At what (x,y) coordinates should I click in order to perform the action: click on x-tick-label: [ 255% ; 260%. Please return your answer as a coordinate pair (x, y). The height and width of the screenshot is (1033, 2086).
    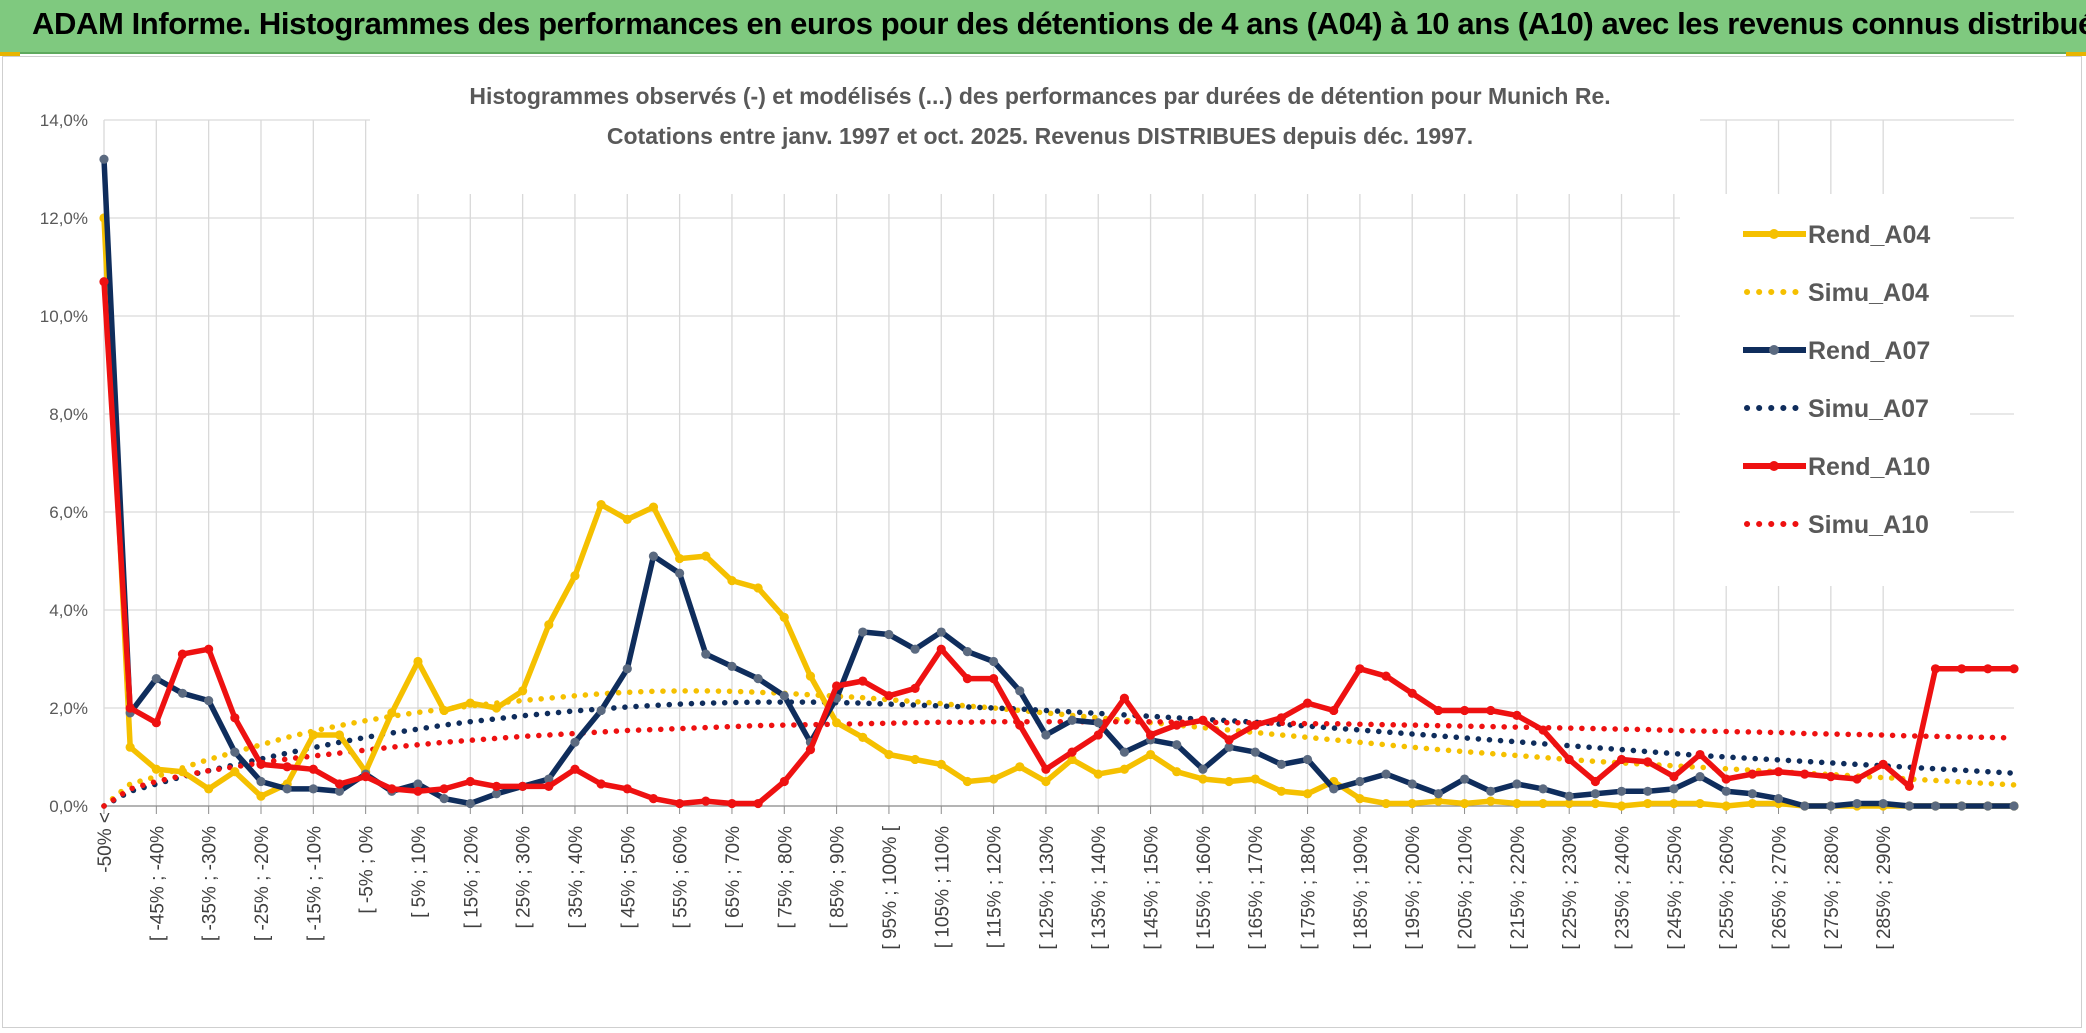
    Looking at the image, I should click on (1727, 888).